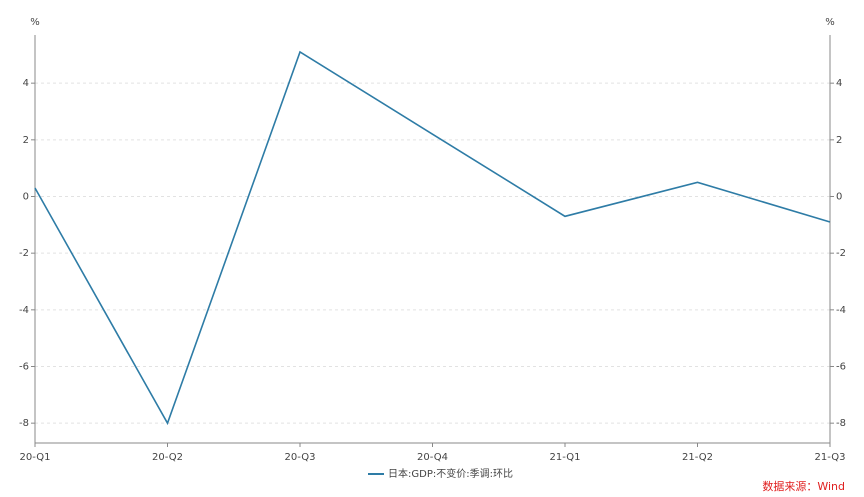 This screenshot has width=864, height=497. What do you see at coordinates (24, 423) in the screenshot?
I see `y-tick-label: -8` at bounding box center [24, 423].